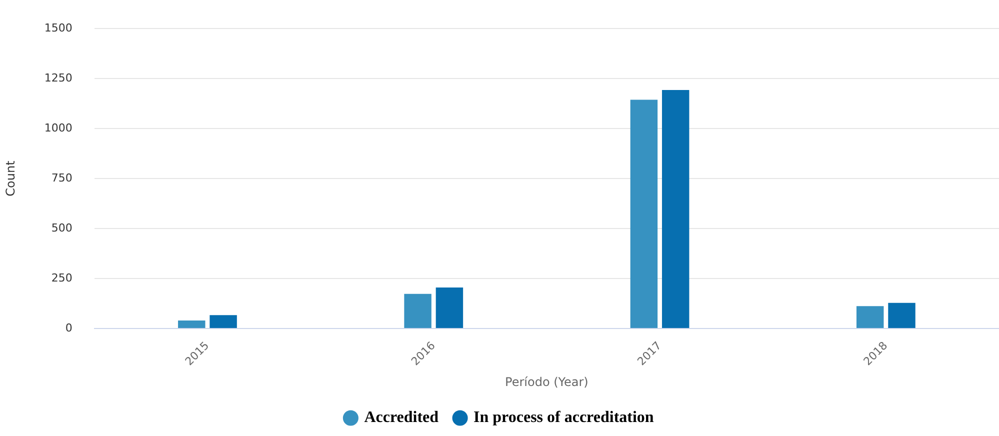  What do you see at coordinates (58, 77) in the screenshot?
I see `y-tick-label: 1250` at bounding box center [58, 77].